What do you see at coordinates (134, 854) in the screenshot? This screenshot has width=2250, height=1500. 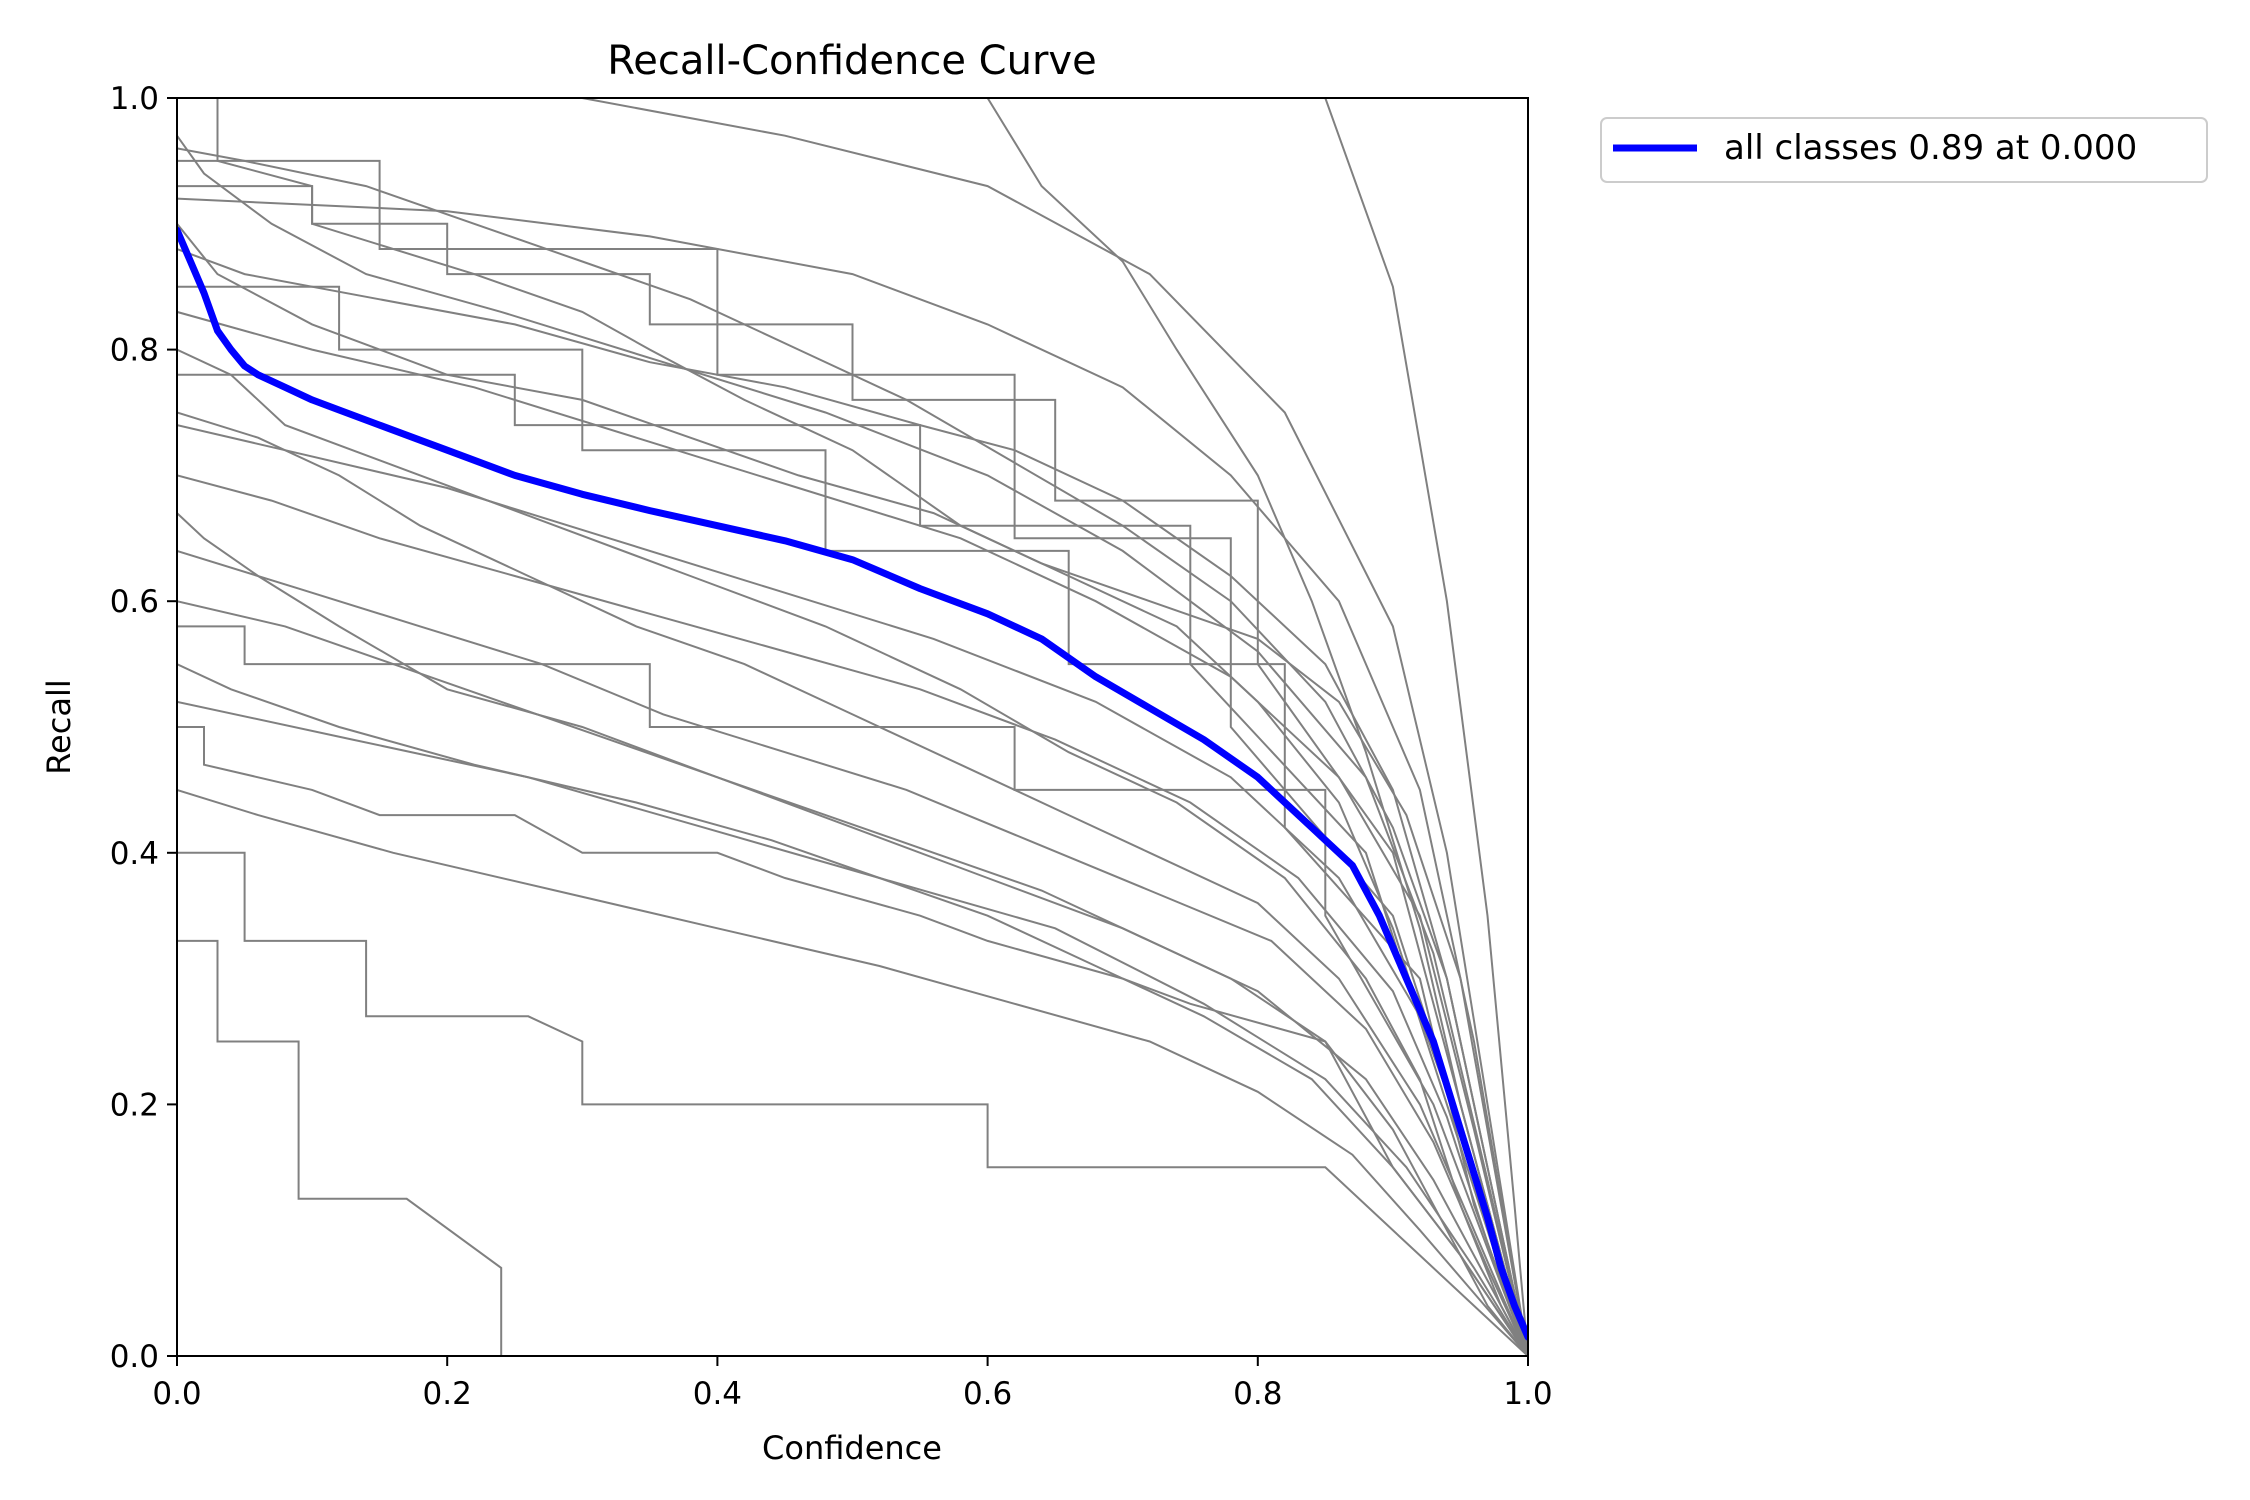 I see `y-tick-label-2: 0.4` at bounding box center [134, 854].